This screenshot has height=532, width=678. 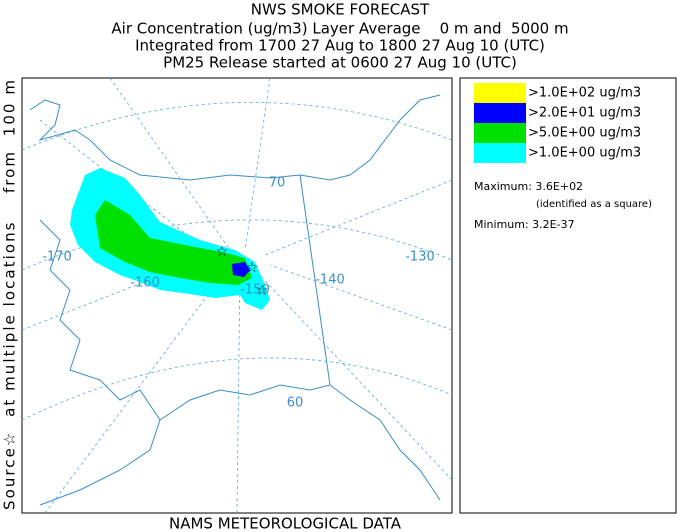 I want to click on footer: NAMS METEOROLOGICAL DATA, so click(x=285, y=523).